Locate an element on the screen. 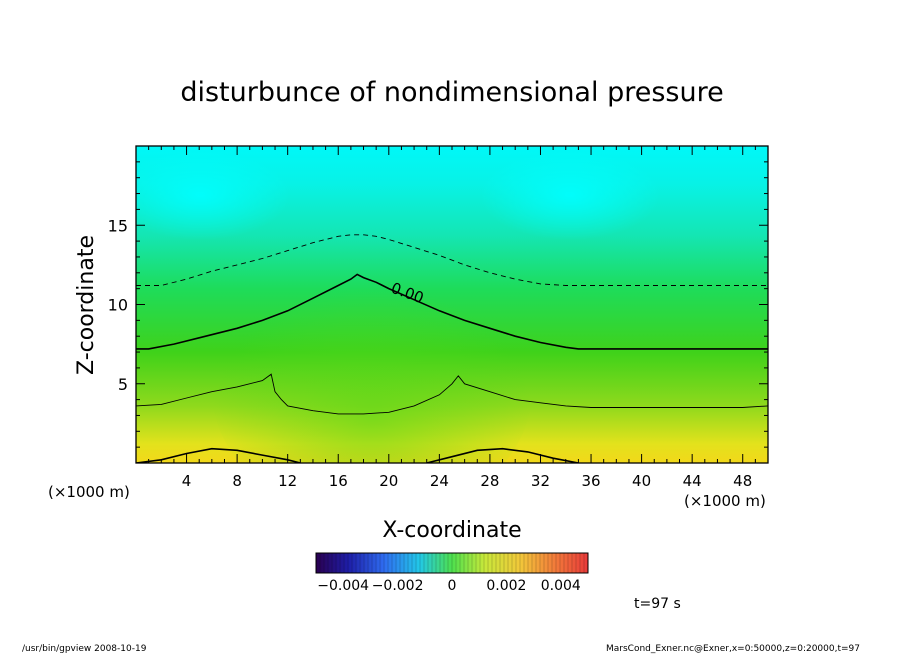 This screenshot has height=654, width=904. colorbar: −0.004 −0.002 0 0.002 0.004 is located at coordinates (452, 573).